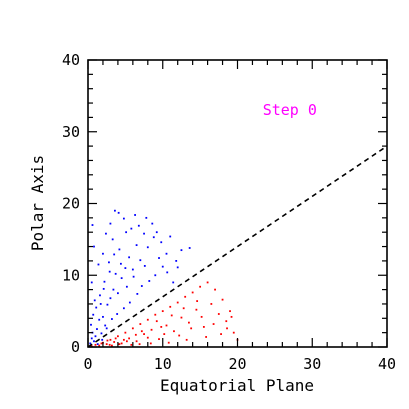 The height and width of the screenshot is (409, 409). I want to click on x-tick-label-0: 0, so click(87, 364).